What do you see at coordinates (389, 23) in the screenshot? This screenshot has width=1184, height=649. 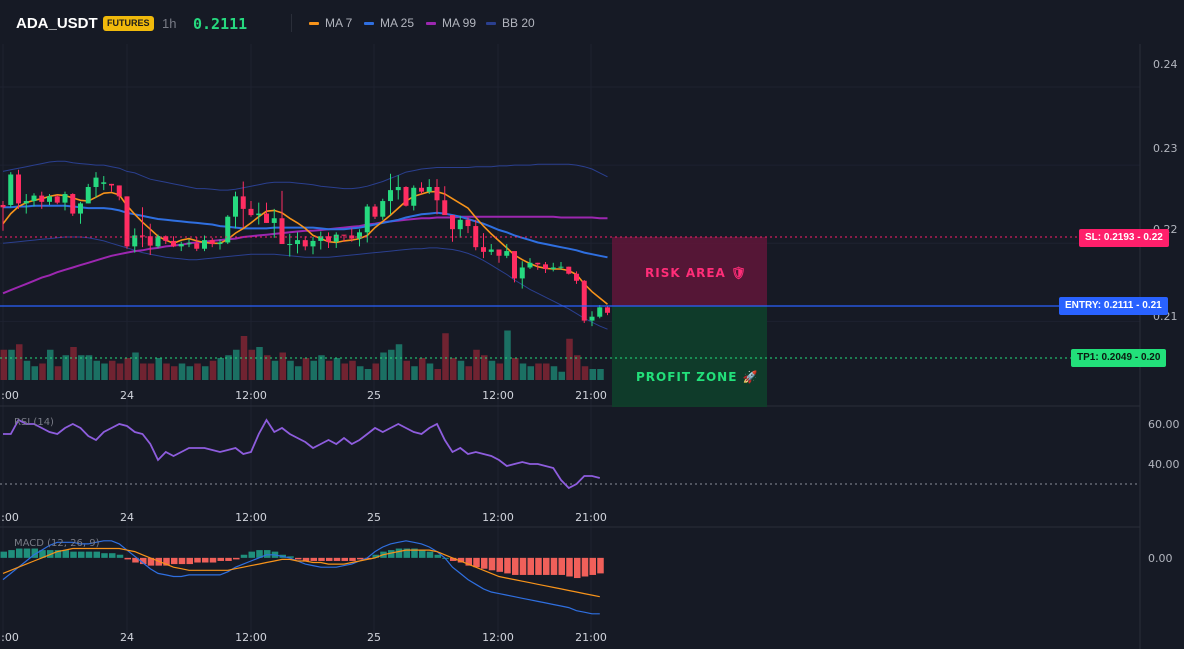 I see `legend-ma25: MA 25` at bounding box center [389, 23].